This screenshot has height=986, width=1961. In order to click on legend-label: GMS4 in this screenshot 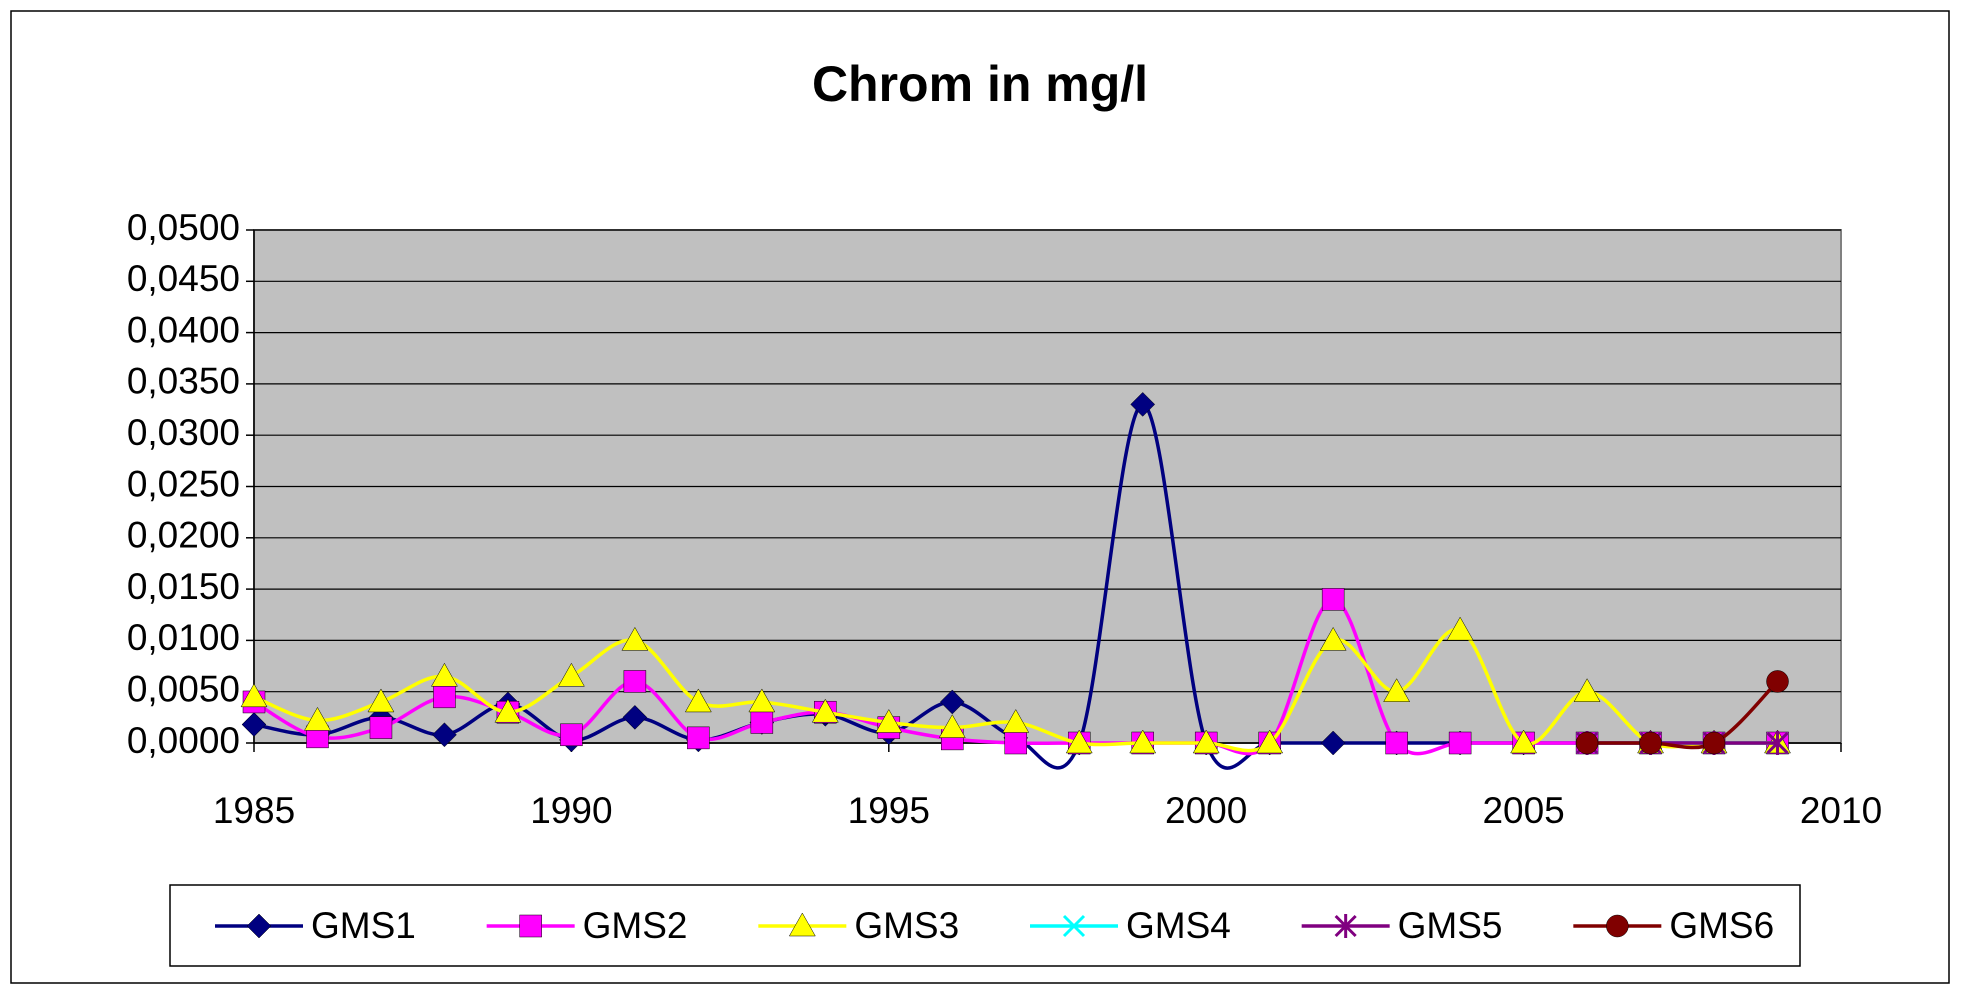, I will do `click(1178, 925)`.